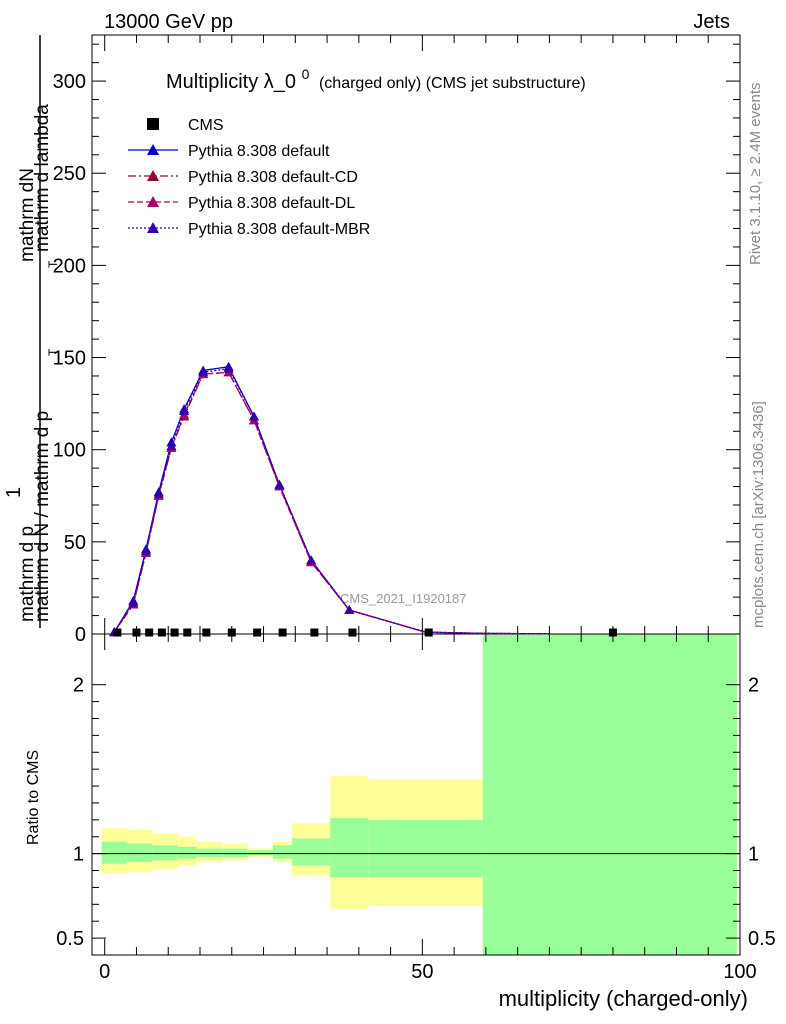 The width and height of the screenshot is (786, 1024). I want to click on y-tick-label: 300, so click(69, 82).